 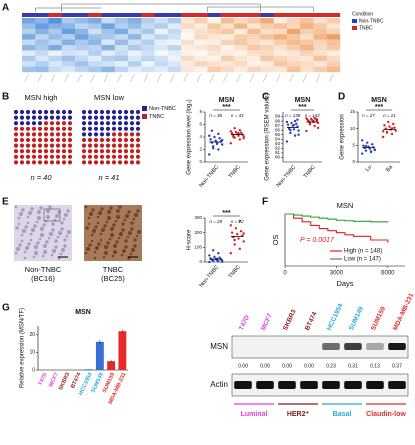 What do you see at coordinates (5, 97) in the screenshot?
I see `panel-letter: B` at bounding box center [5, 97].